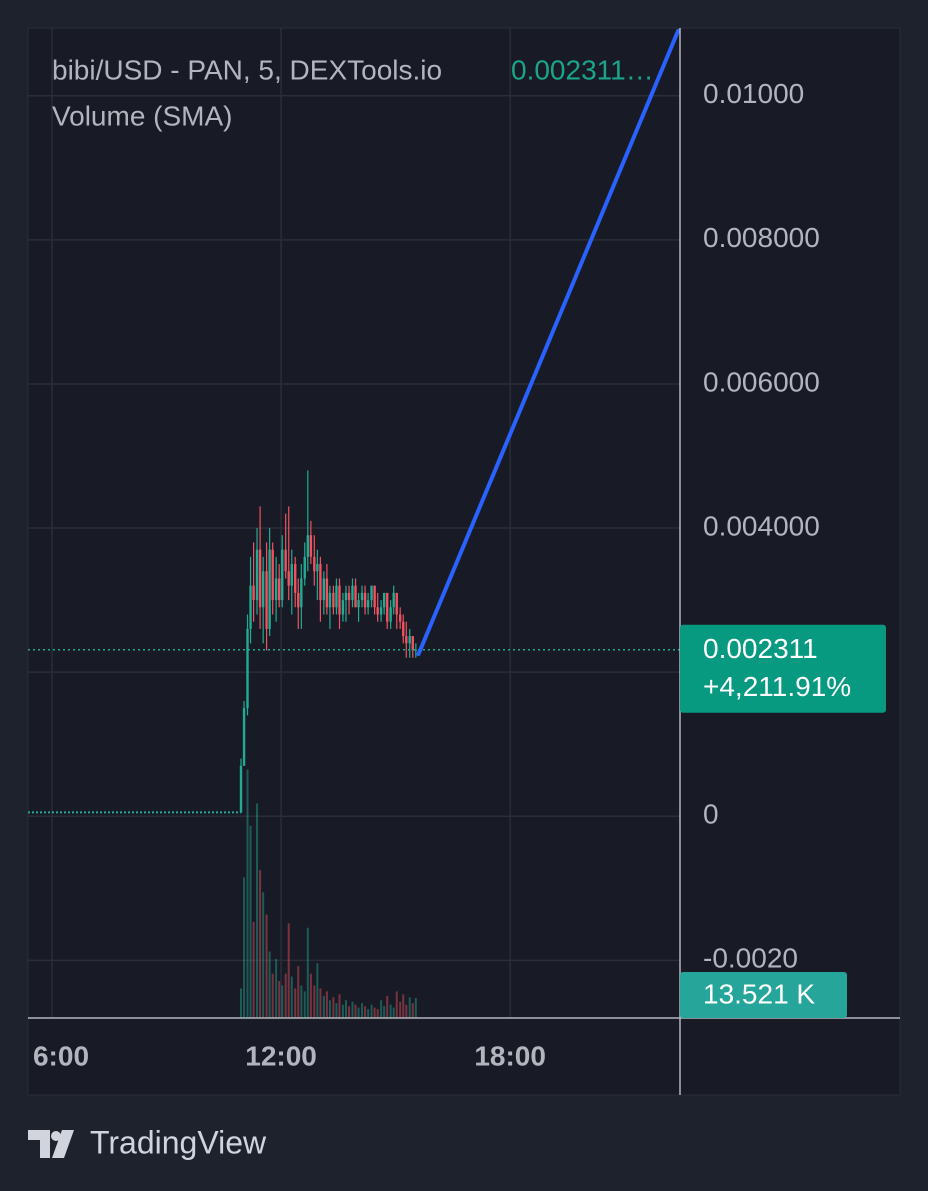 The image size is (928, 1191). I want to click on price-badge-change: +4,211.91%, so click(777, 686).